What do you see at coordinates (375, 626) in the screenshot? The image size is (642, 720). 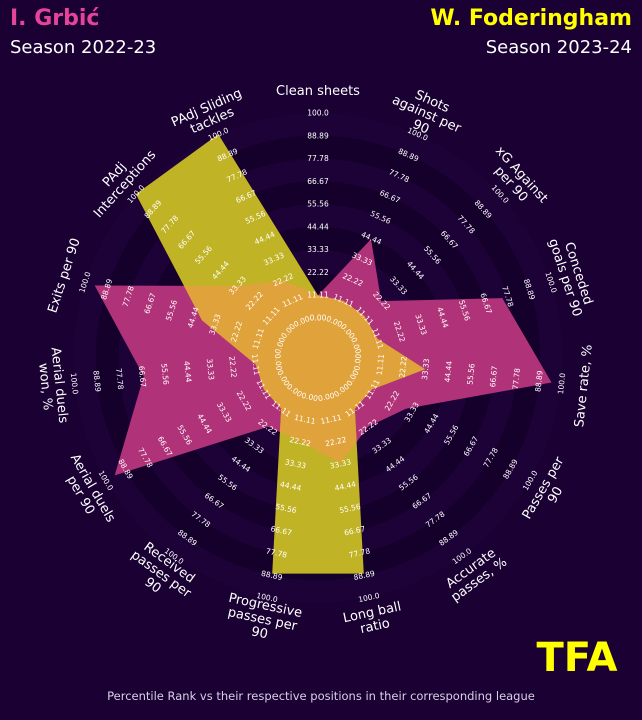 I see `parameter-label-line: ratio` at bounding box center [375, 626].